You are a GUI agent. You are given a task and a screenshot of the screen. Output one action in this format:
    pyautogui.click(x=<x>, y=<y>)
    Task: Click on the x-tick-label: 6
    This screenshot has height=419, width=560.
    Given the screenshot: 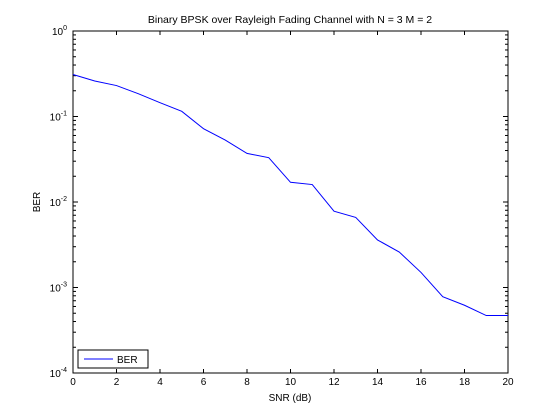 What is the action you would take?
    pyautogui.click(x=204, y=382)
    